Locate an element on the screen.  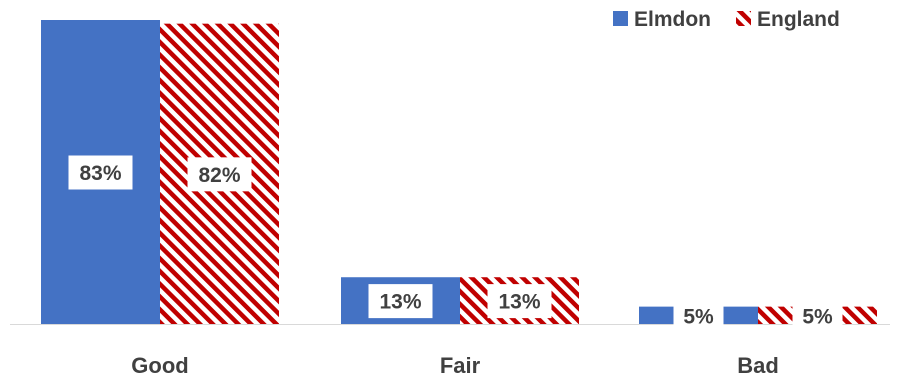
data-label-elmdon-good: 83% is located at coordinates (100, 172).